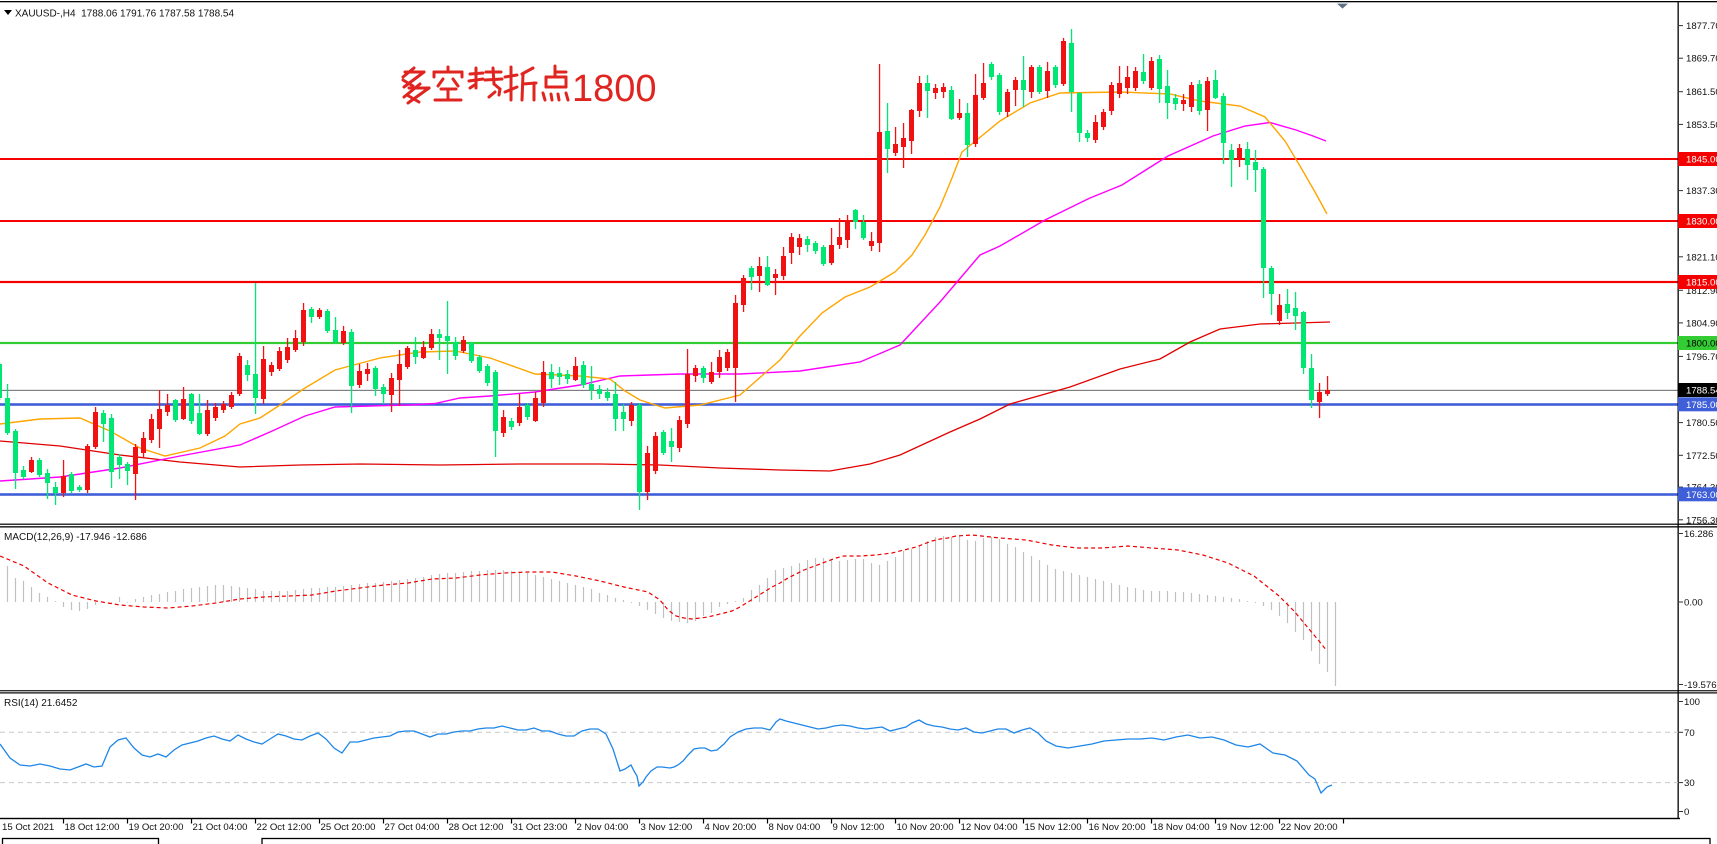 The height and width of the screenshot is (844, 1717). Describe the element at coordinates (731, 827) in the screenshot. I see `svg-text: 4 Nov 20:00` at that location.